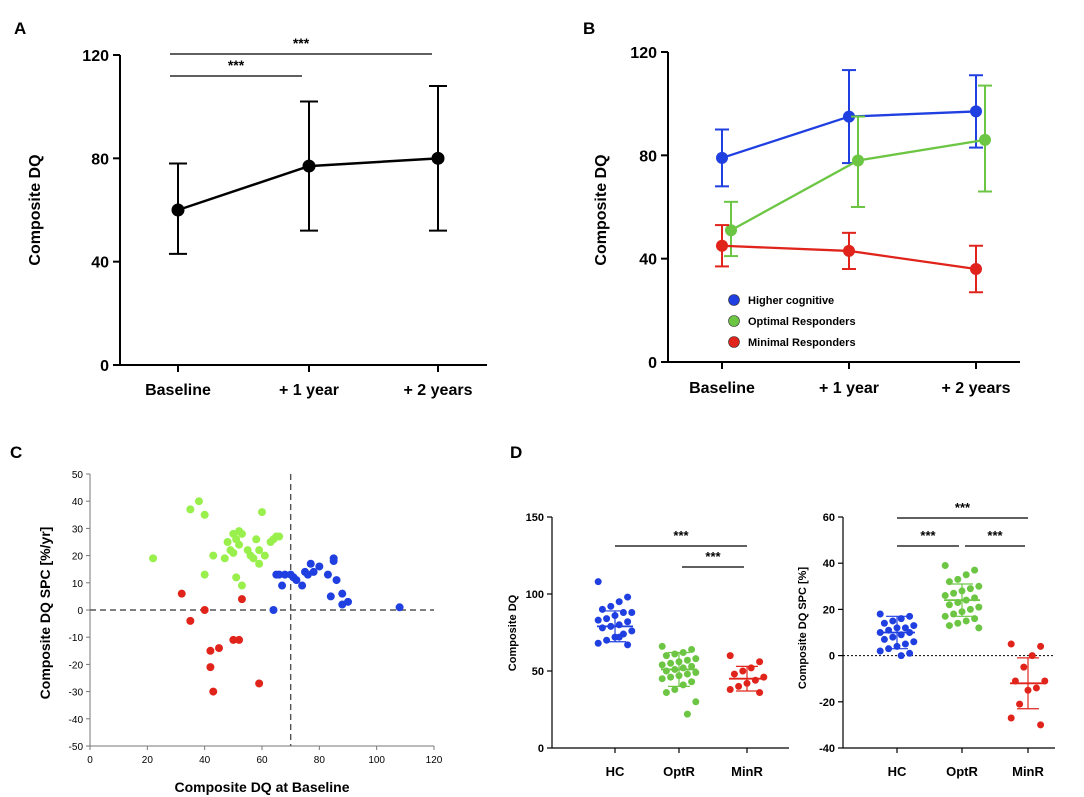 The height and width of the screenshot is (797, 1084). Describe the element at coordinates (35, 209) in the screenshot. I see `panel-a-ylabel: Composite DQ` at that location.